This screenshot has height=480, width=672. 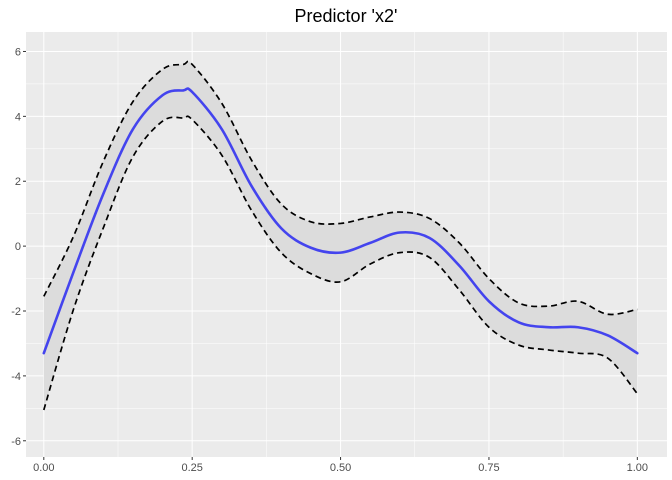 What do you see at coordinates (18, 52) in the screenshot?
I see `y-tick-label: 6` at bounding box center [18, 52].